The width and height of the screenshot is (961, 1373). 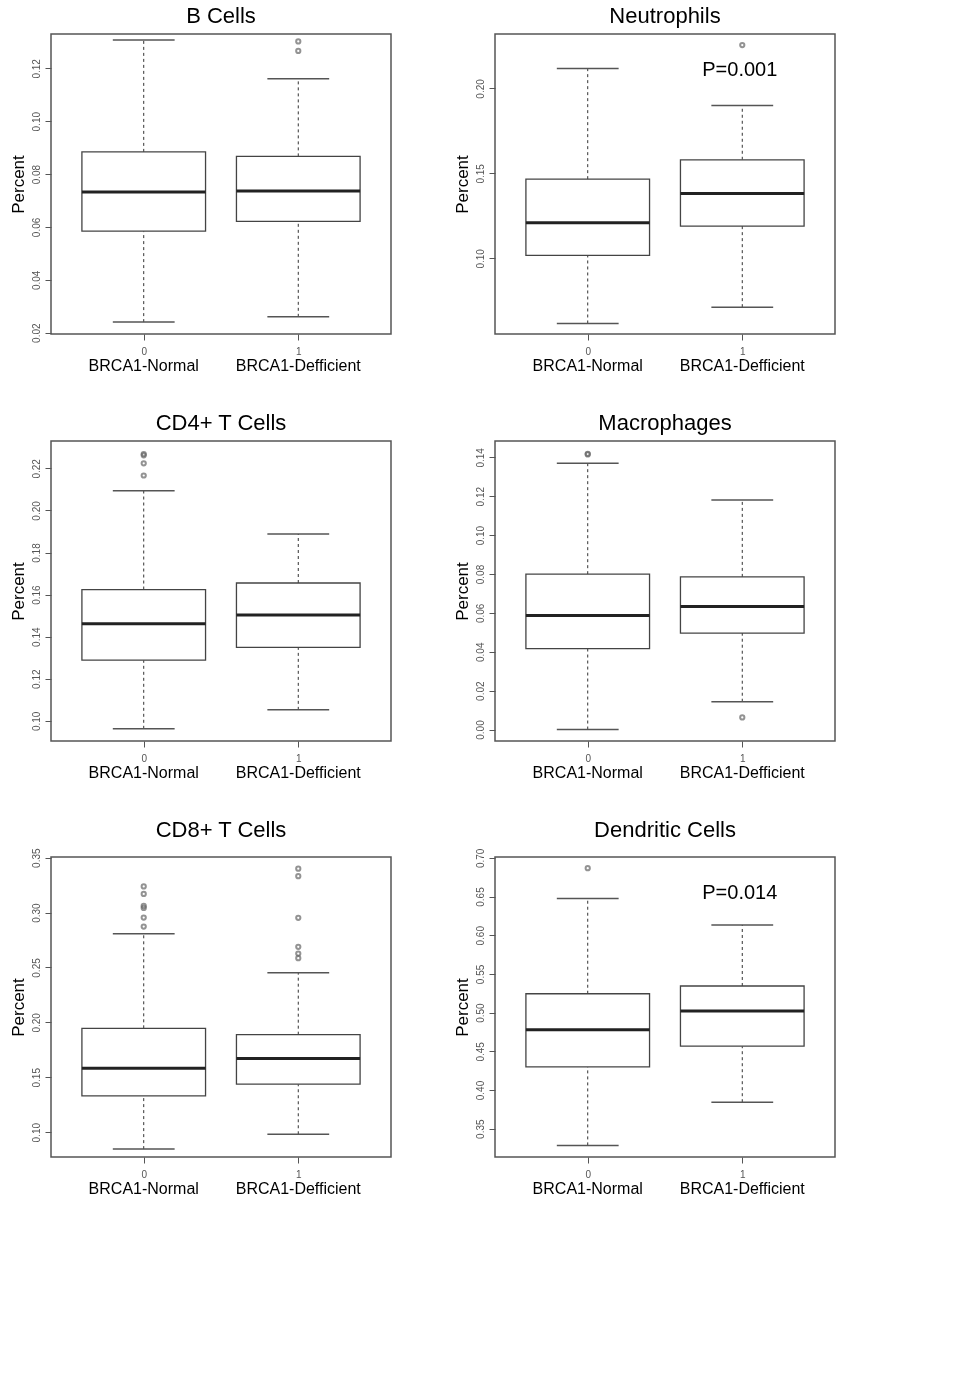 What do you see at coordinates (480, 896) in the screenshot?
I see `y-tick-label: 0.65` at bounding box center [480, 896].